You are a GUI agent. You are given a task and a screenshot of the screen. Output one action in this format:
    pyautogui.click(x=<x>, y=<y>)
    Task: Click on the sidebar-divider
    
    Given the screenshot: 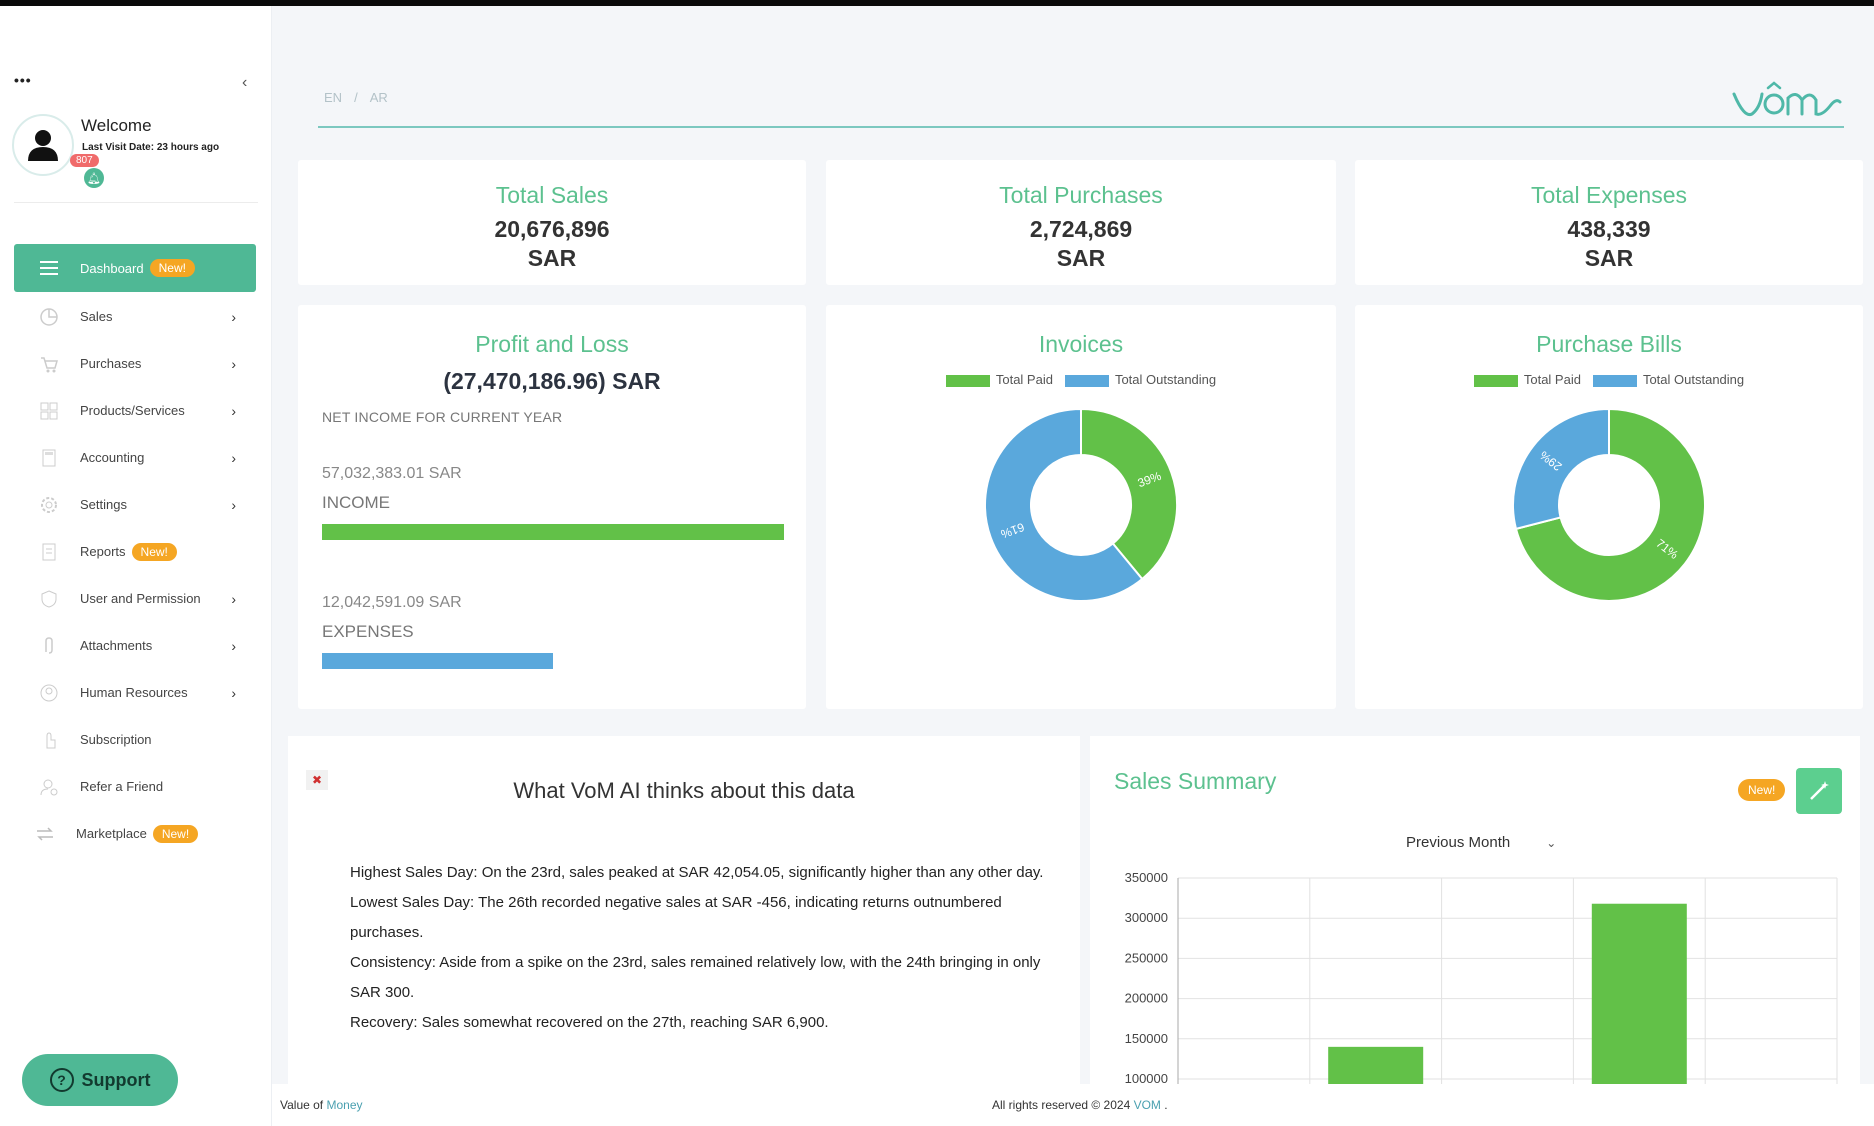 What is the action you would take?
    pyautogui.click(x=136, y=202)
    